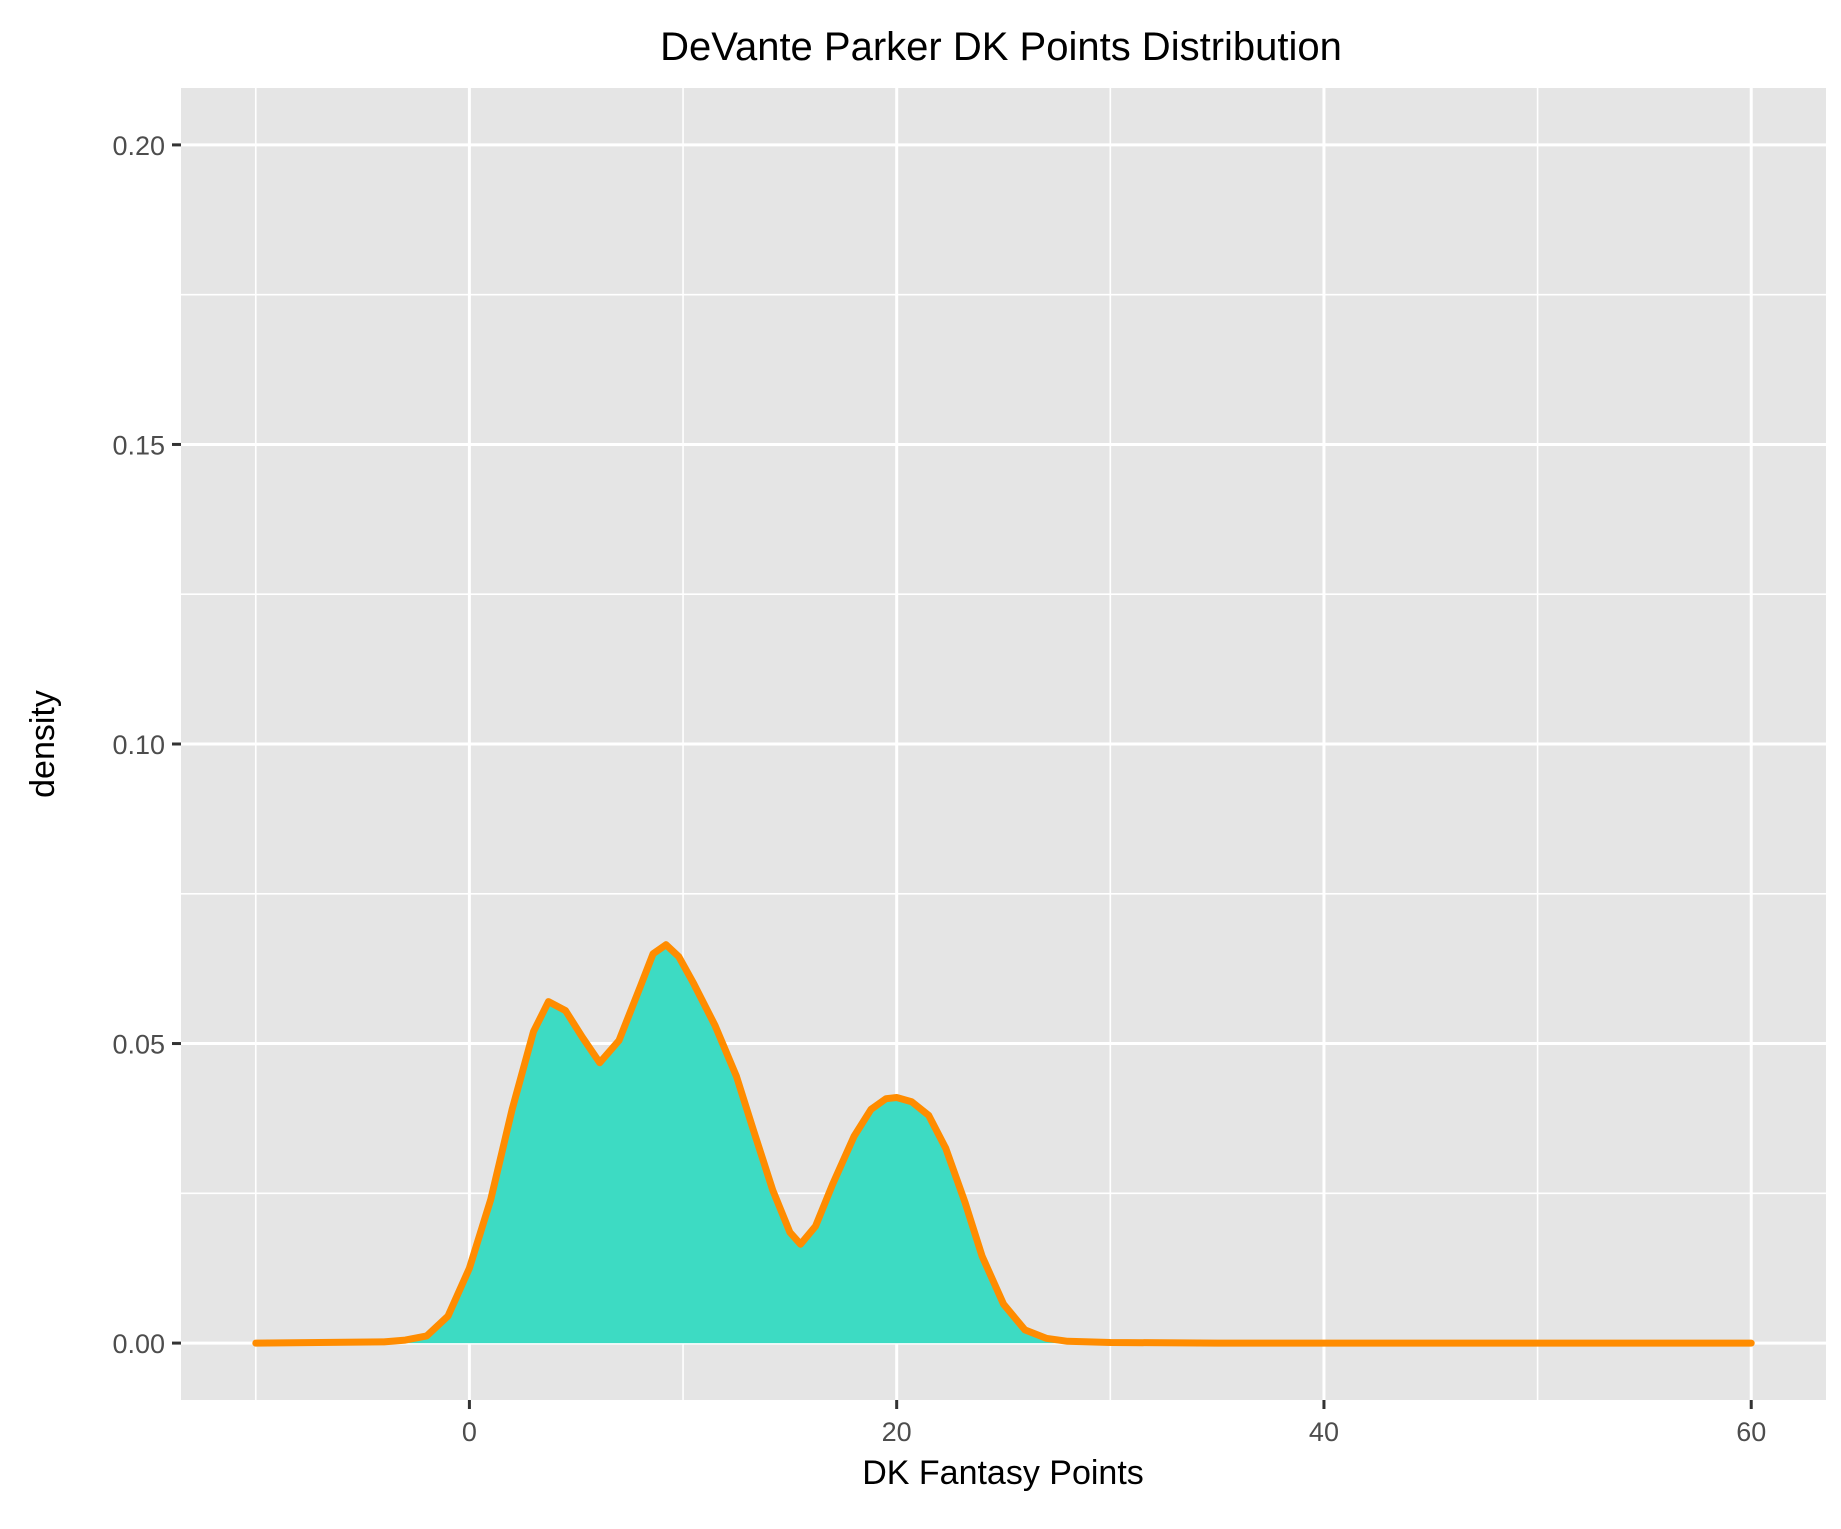 This screenshot has width=1841, height=1529. I want to click on y-tick-label: 0.20, so click(138, 146).